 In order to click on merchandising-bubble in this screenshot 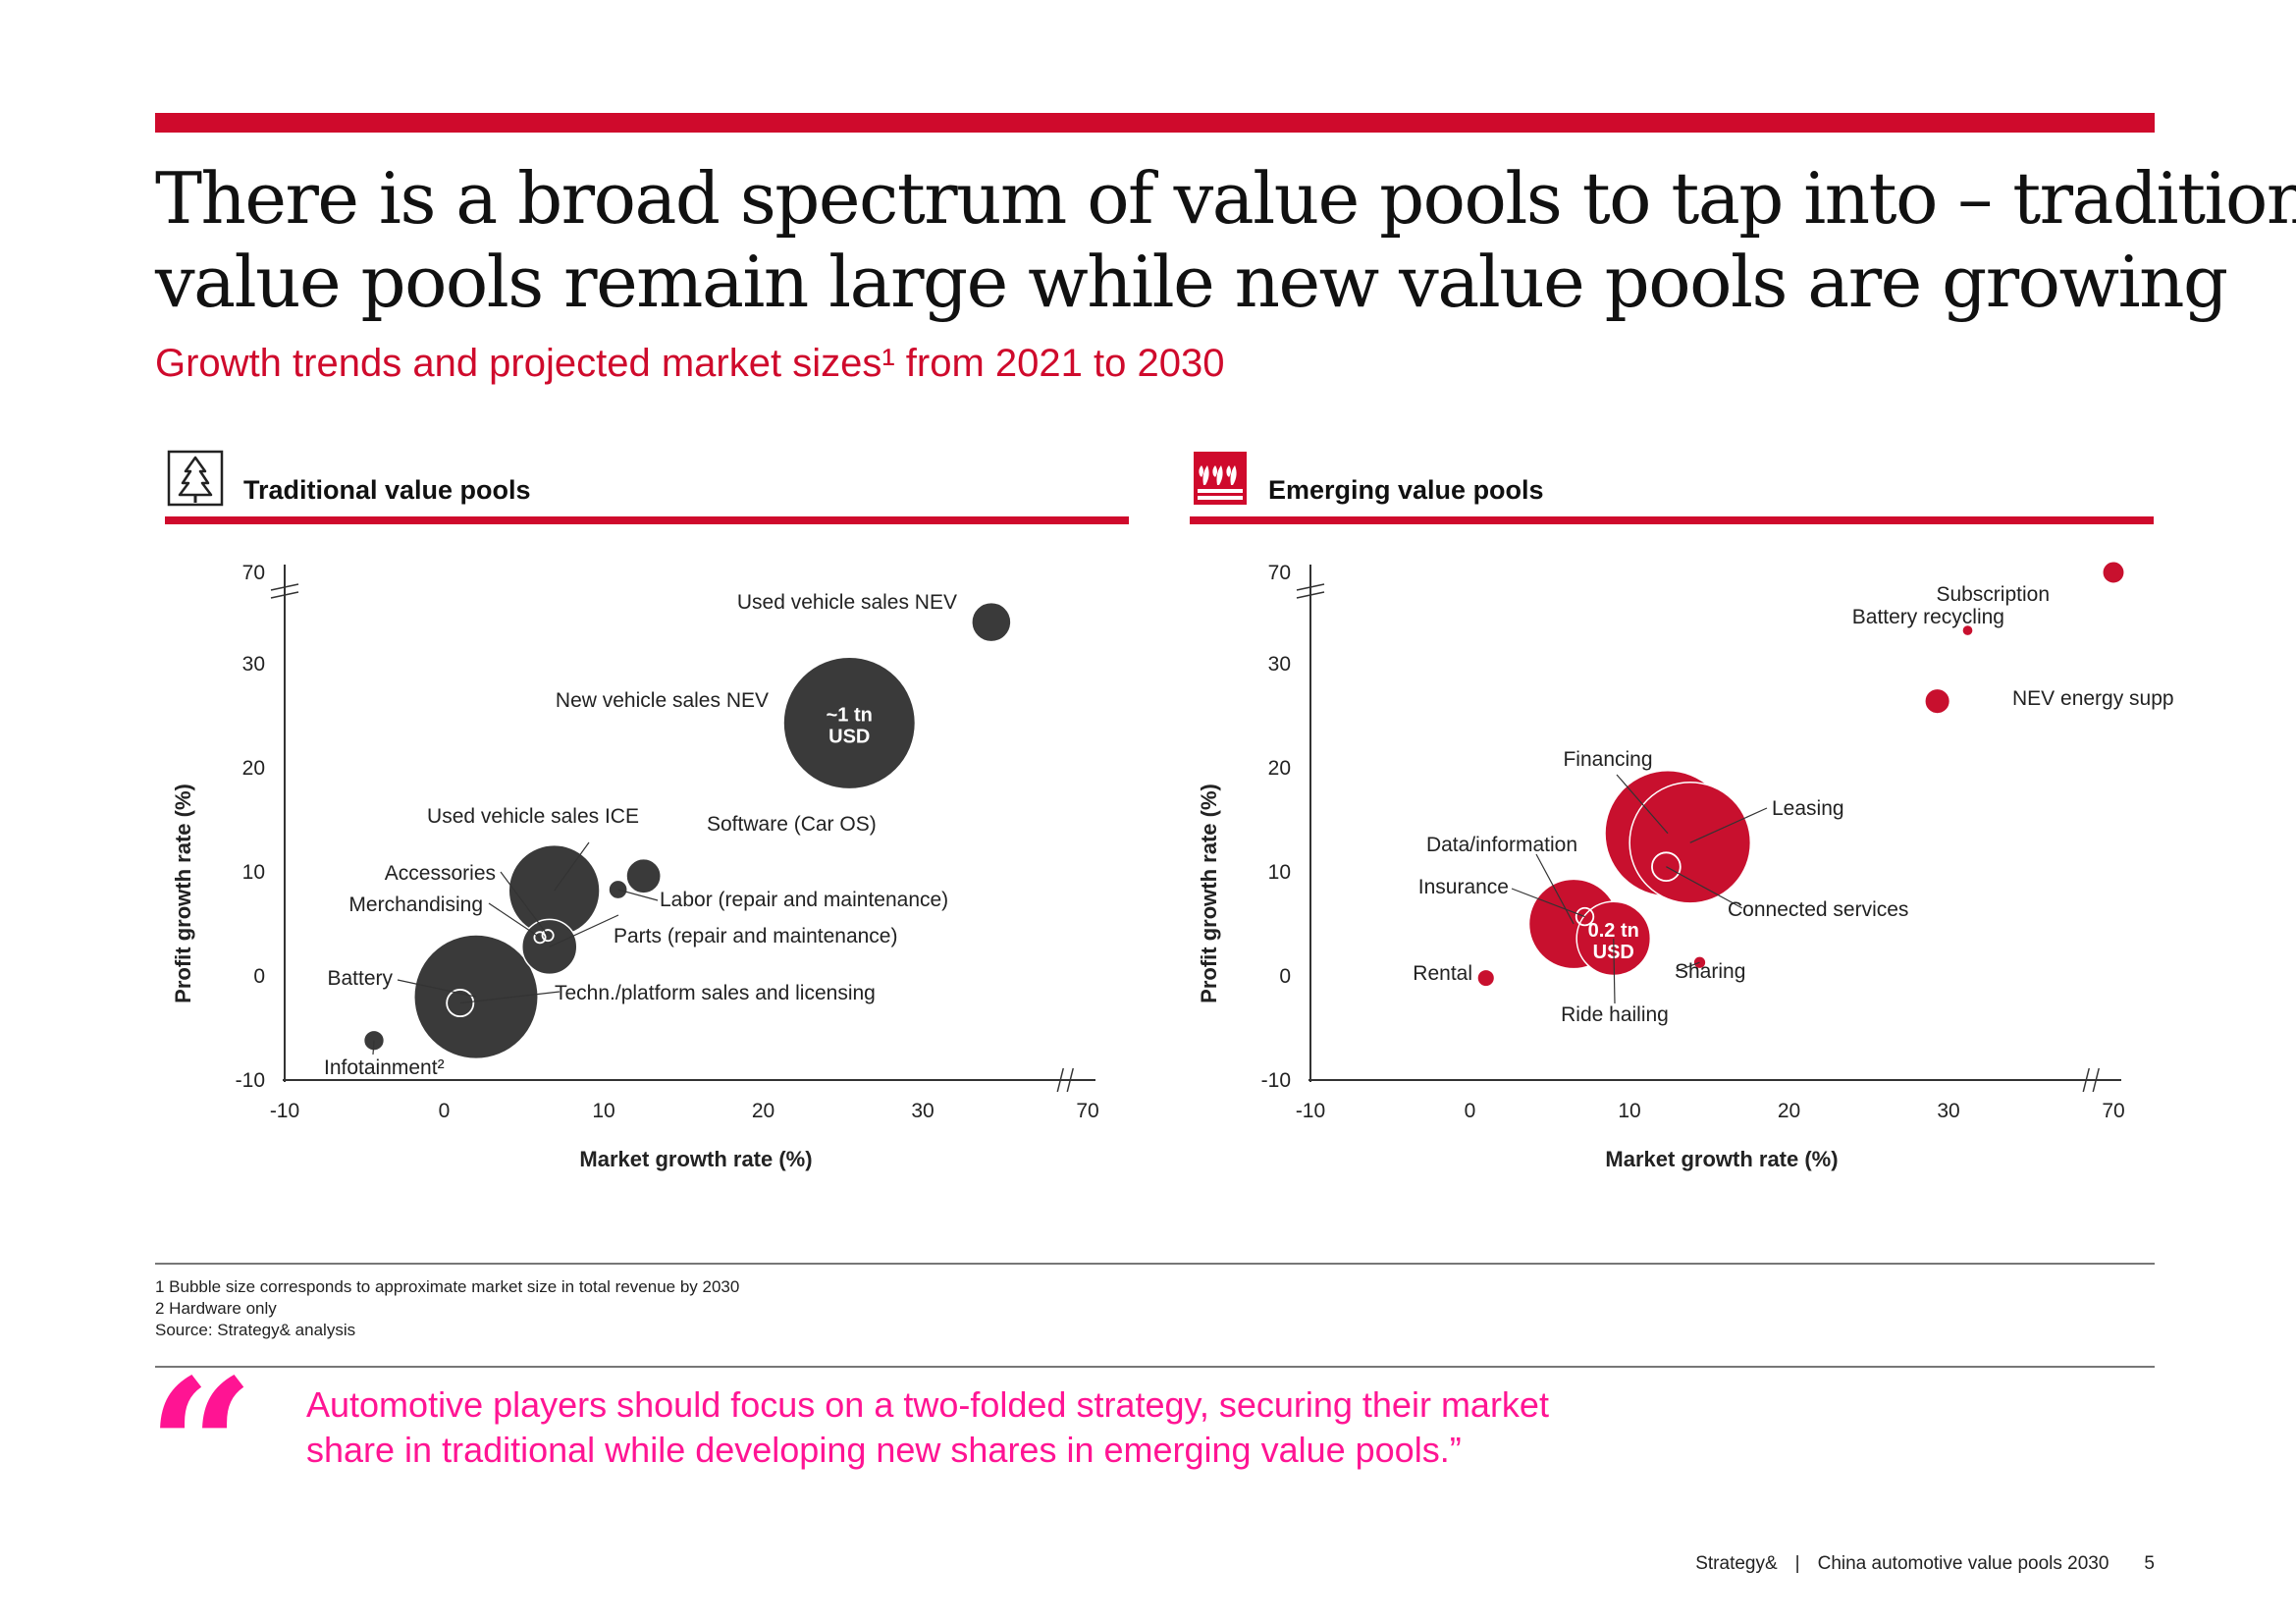, I will do `click(540, 938)`.